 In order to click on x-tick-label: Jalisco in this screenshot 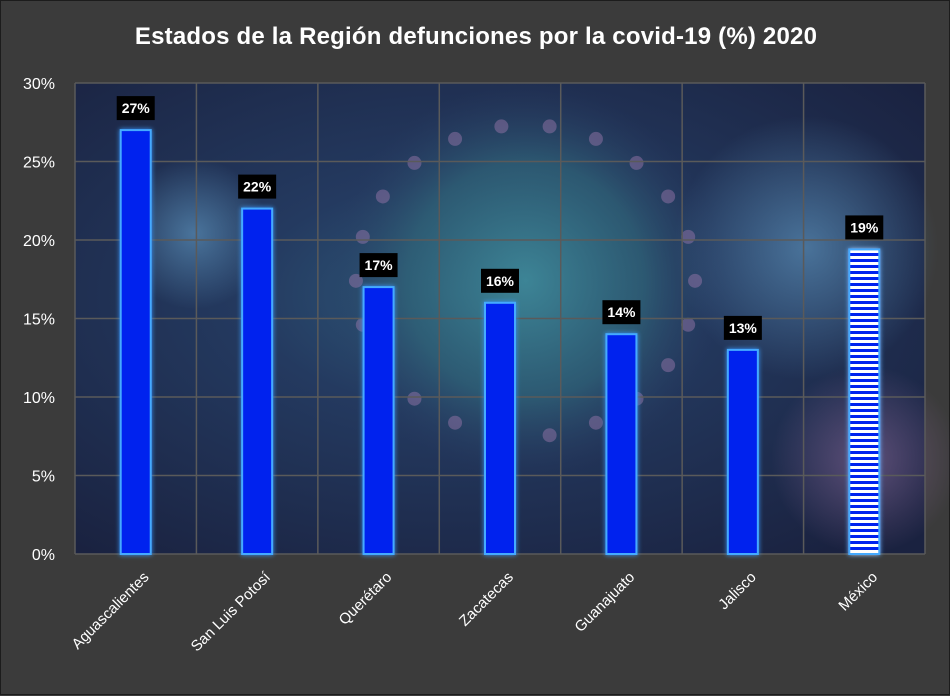, I will do `click(737, 591)`.